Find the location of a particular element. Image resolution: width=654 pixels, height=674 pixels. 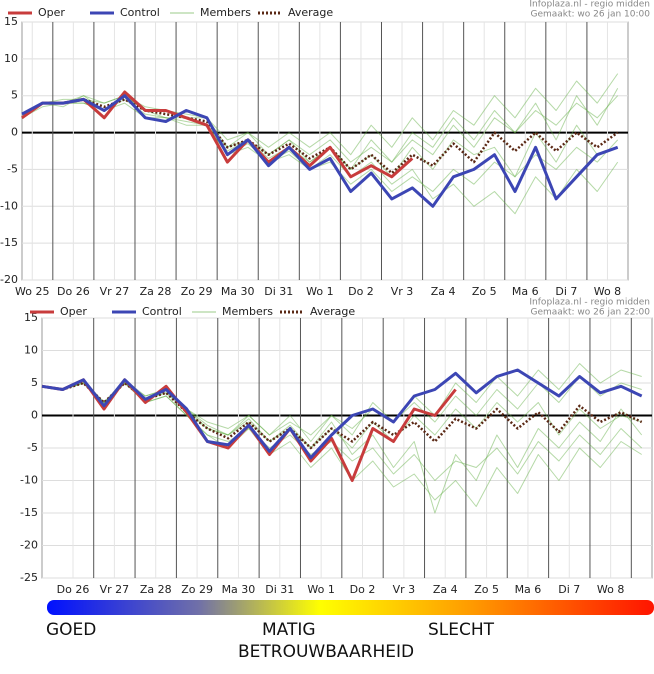

average-line is located at coordinates (320, 136).